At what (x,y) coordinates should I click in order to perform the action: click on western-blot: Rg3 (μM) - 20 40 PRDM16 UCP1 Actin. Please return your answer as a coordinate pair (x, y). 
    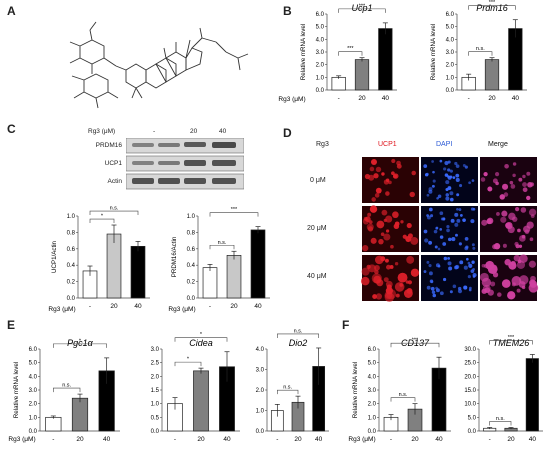
    Looking at the image, I should click on (145, 159).